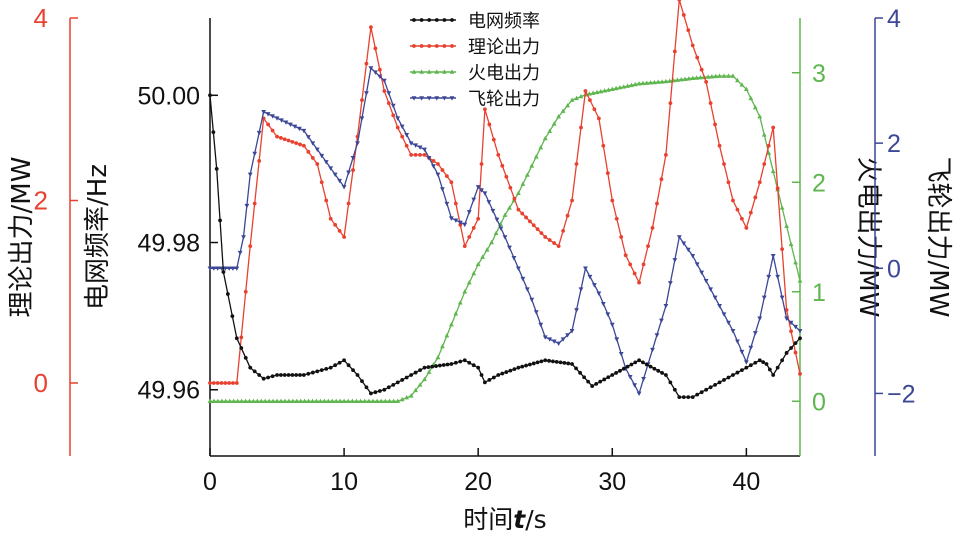 This screenshot has width=956, height=537. What do you see at coordinates (41, 18) in the screenshot?
I see `theoretical-tick-label: 4` at bounding box center [41, 18].